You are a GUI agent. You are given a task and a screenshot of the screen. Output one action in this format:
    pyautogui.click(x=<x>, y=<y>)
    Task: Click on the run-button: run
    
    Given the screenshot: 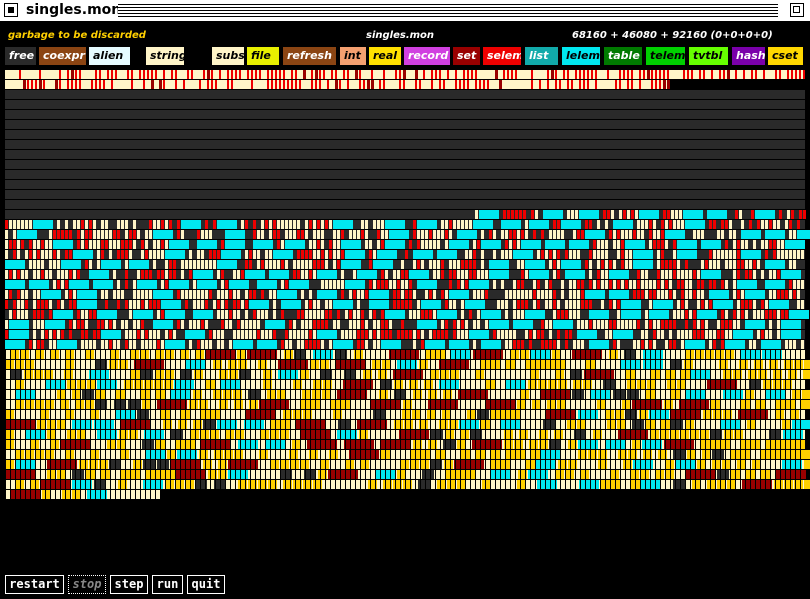 What is the action you would take?
    pyautogui.click(x=167, y=584)
    